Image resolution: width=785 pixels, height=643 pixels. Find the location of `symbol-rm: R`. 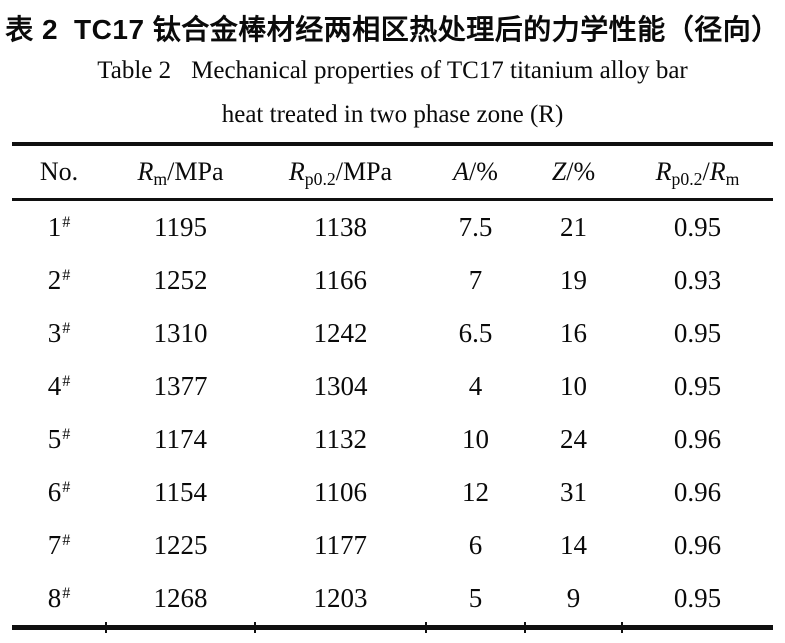

symbol-rm: R is located at coordinates (145, 171).